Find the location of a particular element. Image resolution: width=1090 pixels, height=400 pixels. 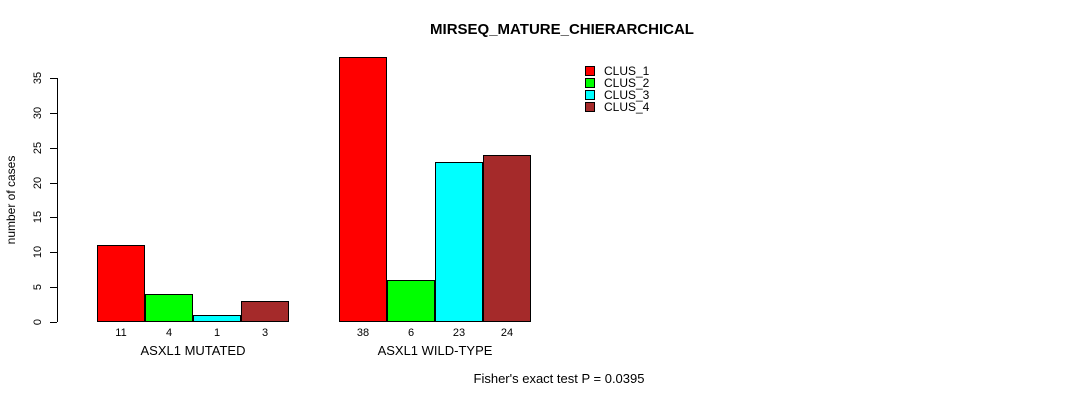

x-category-label: ASXL1 MUTATED is located at coordinates (193, 350).